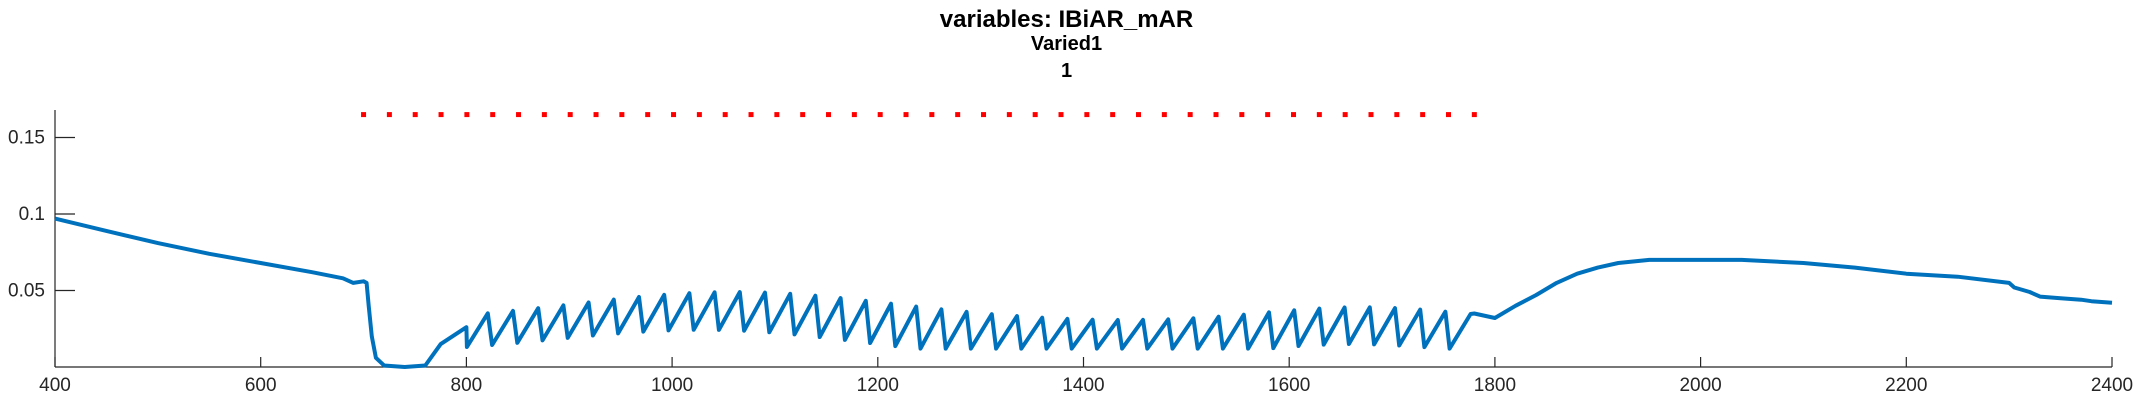 Image resolution: width=2133 pixels, height=400 pixels. Describe the element at coordinates (1700, 385) in the screenshot. I see `x-tick-label: 2000` at that location.